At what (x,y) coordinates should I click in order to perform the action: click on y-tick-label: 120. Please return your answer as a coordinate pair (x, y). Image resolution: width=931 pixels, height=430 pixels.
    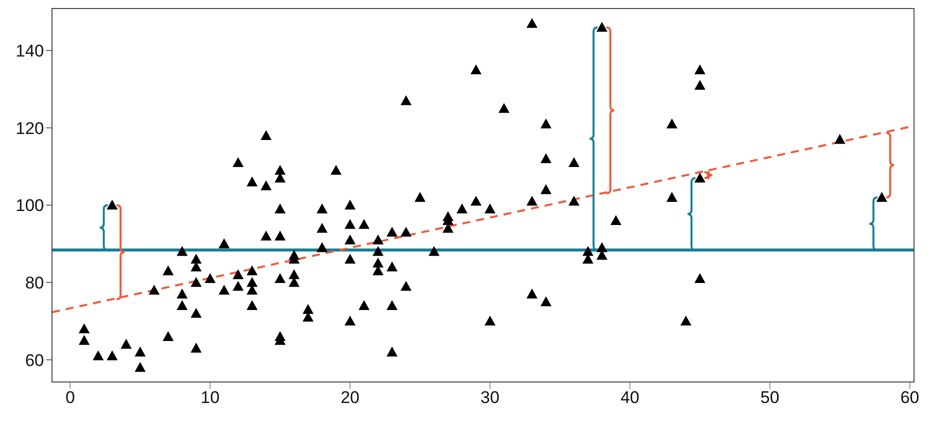
    Looking at the image, I should click on (30, 128).